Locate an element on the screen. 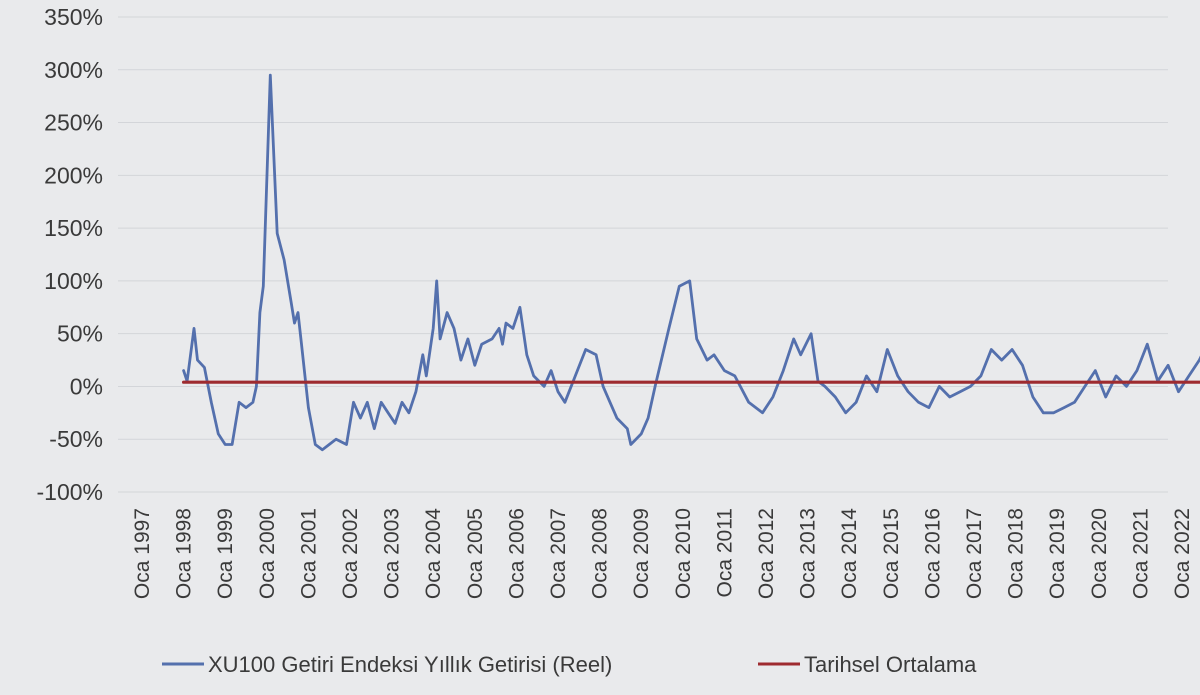  x-tick-label: Oca 2022 is located at coordinates (1182, 553).